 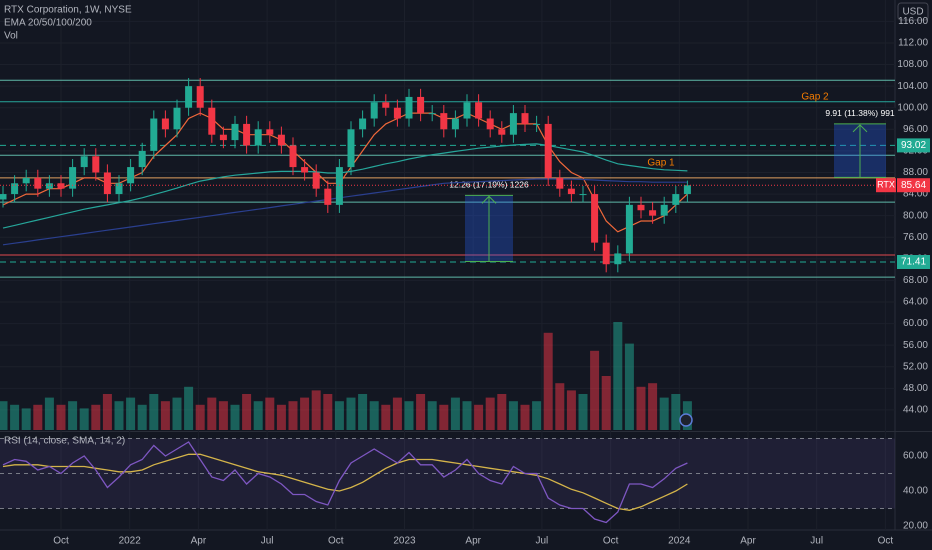 I want to click on x-tick-label: 2024, so click(x=679, y=541).